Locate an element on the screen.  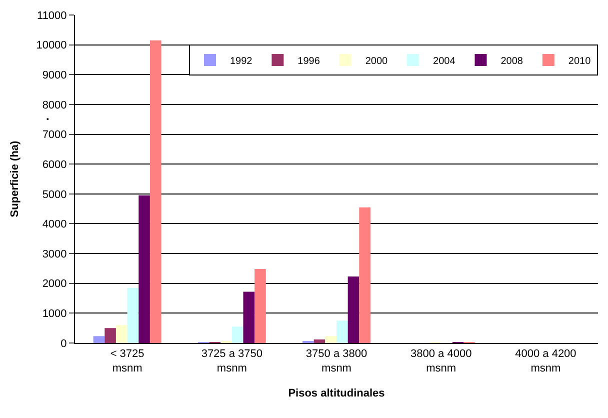
y-tick-label: 2000 is located at coordinates (54, 284).